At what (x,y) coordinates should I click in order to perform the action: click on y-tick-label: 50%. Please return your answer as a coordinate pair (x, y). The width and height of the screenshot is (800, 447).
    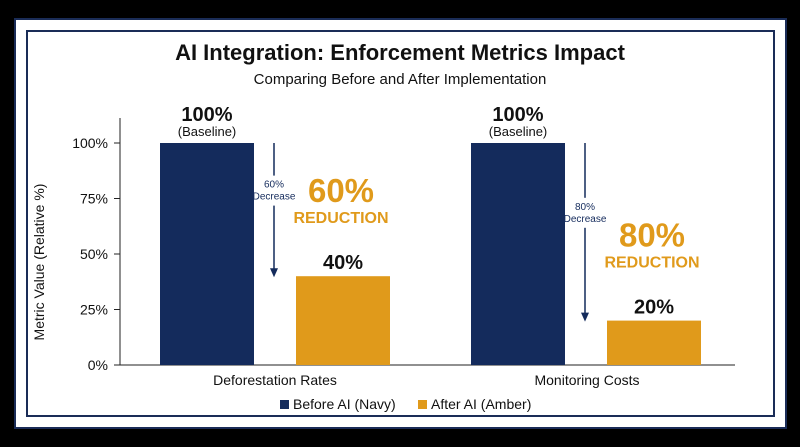
    Looking at the image, I should click on (94, 254).